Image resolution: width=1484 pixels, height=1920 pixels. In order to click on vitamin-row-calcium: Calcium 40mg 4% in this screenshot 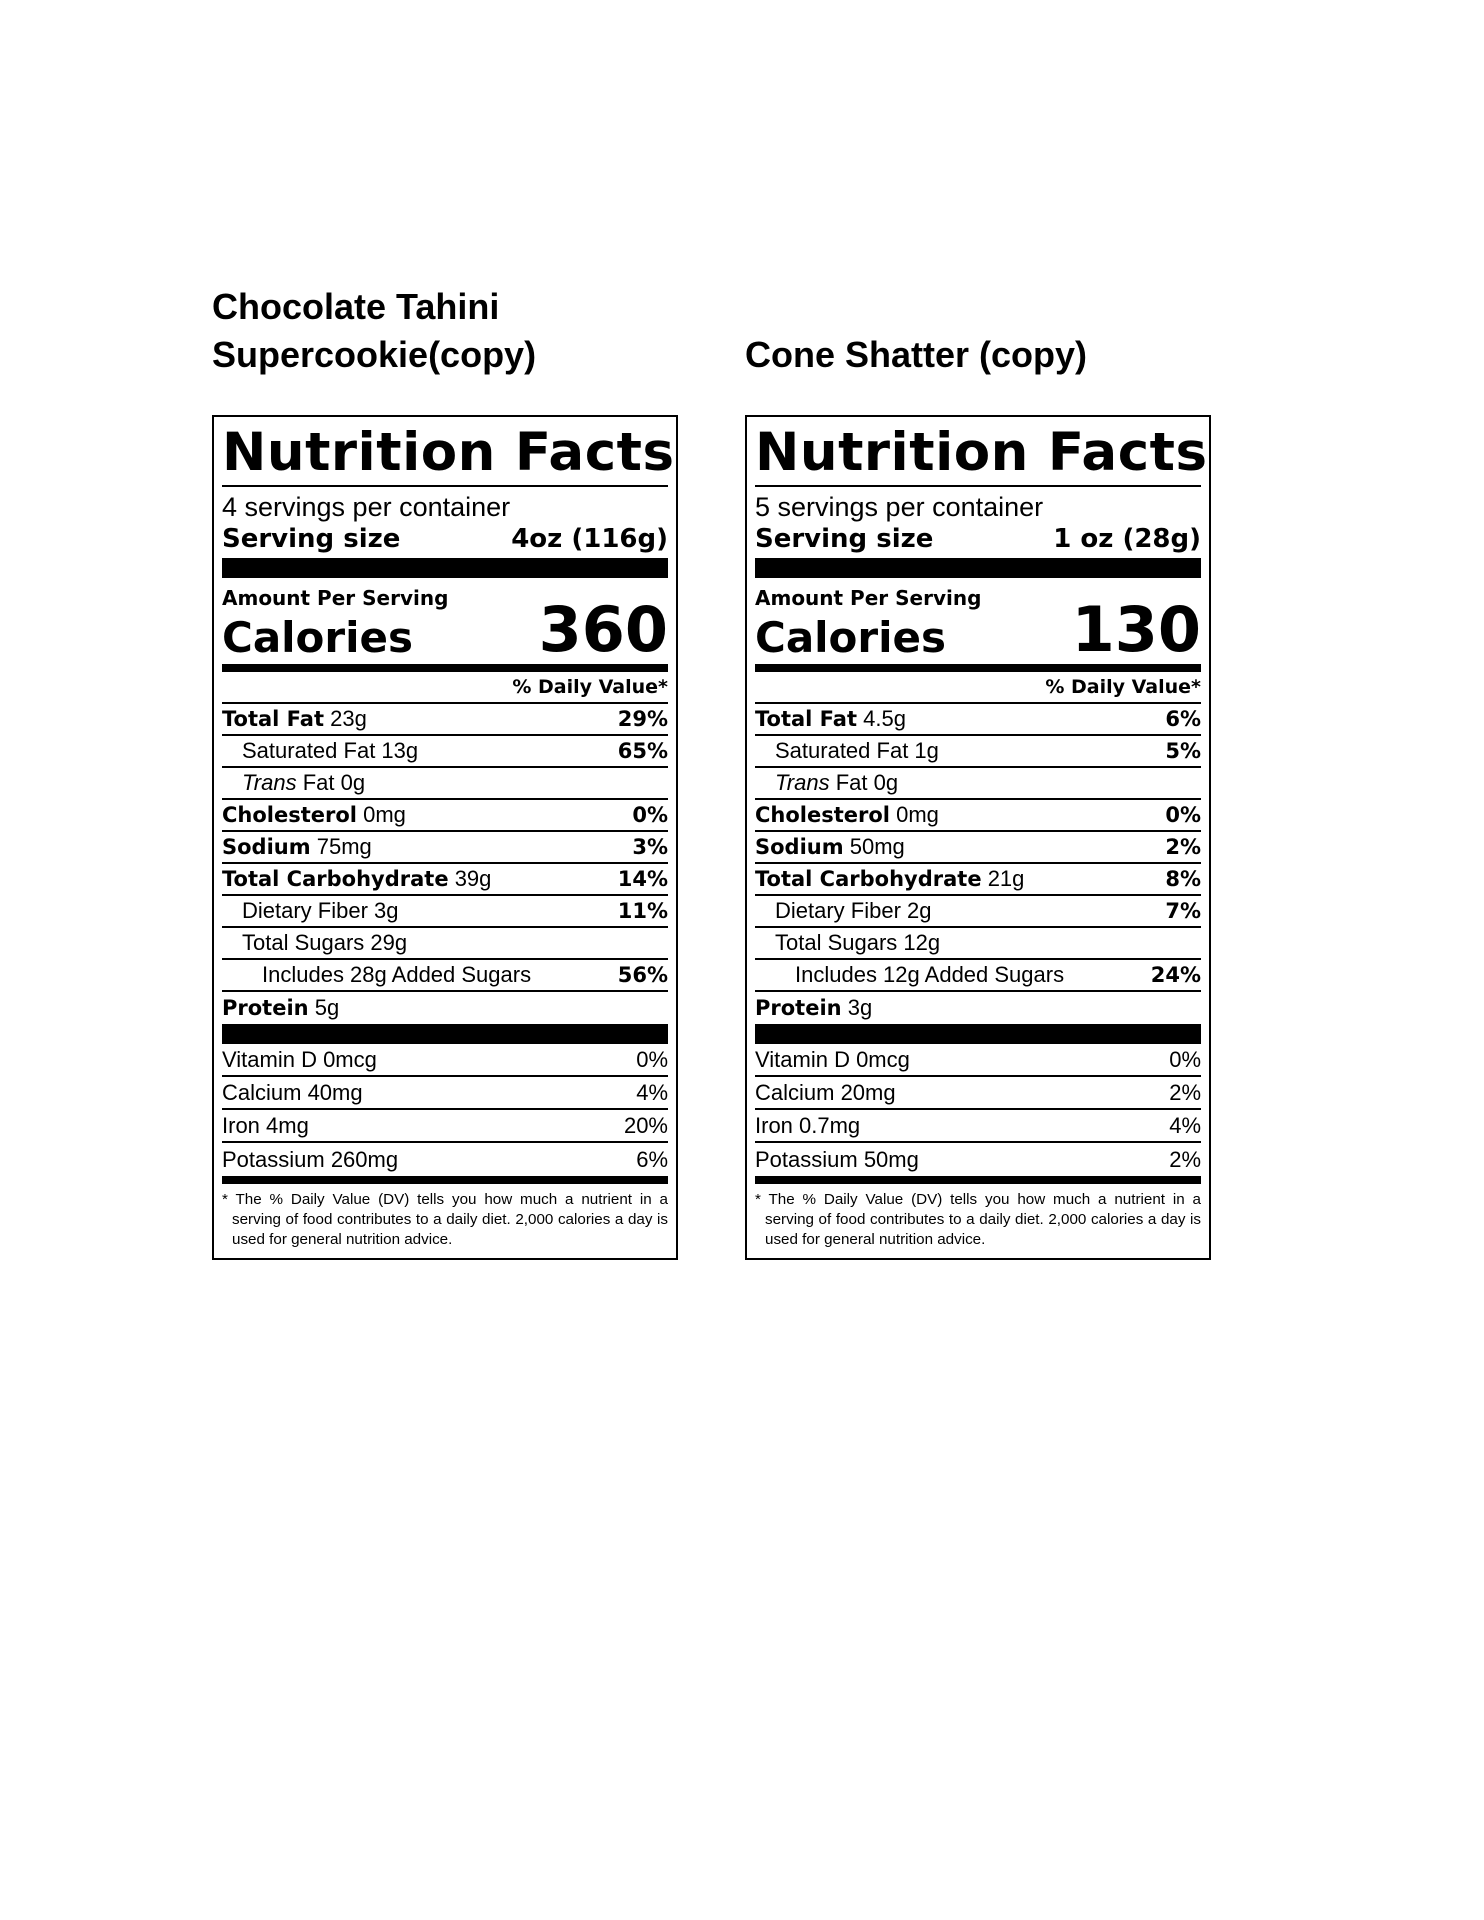, I will do `click(445, 1093)`.